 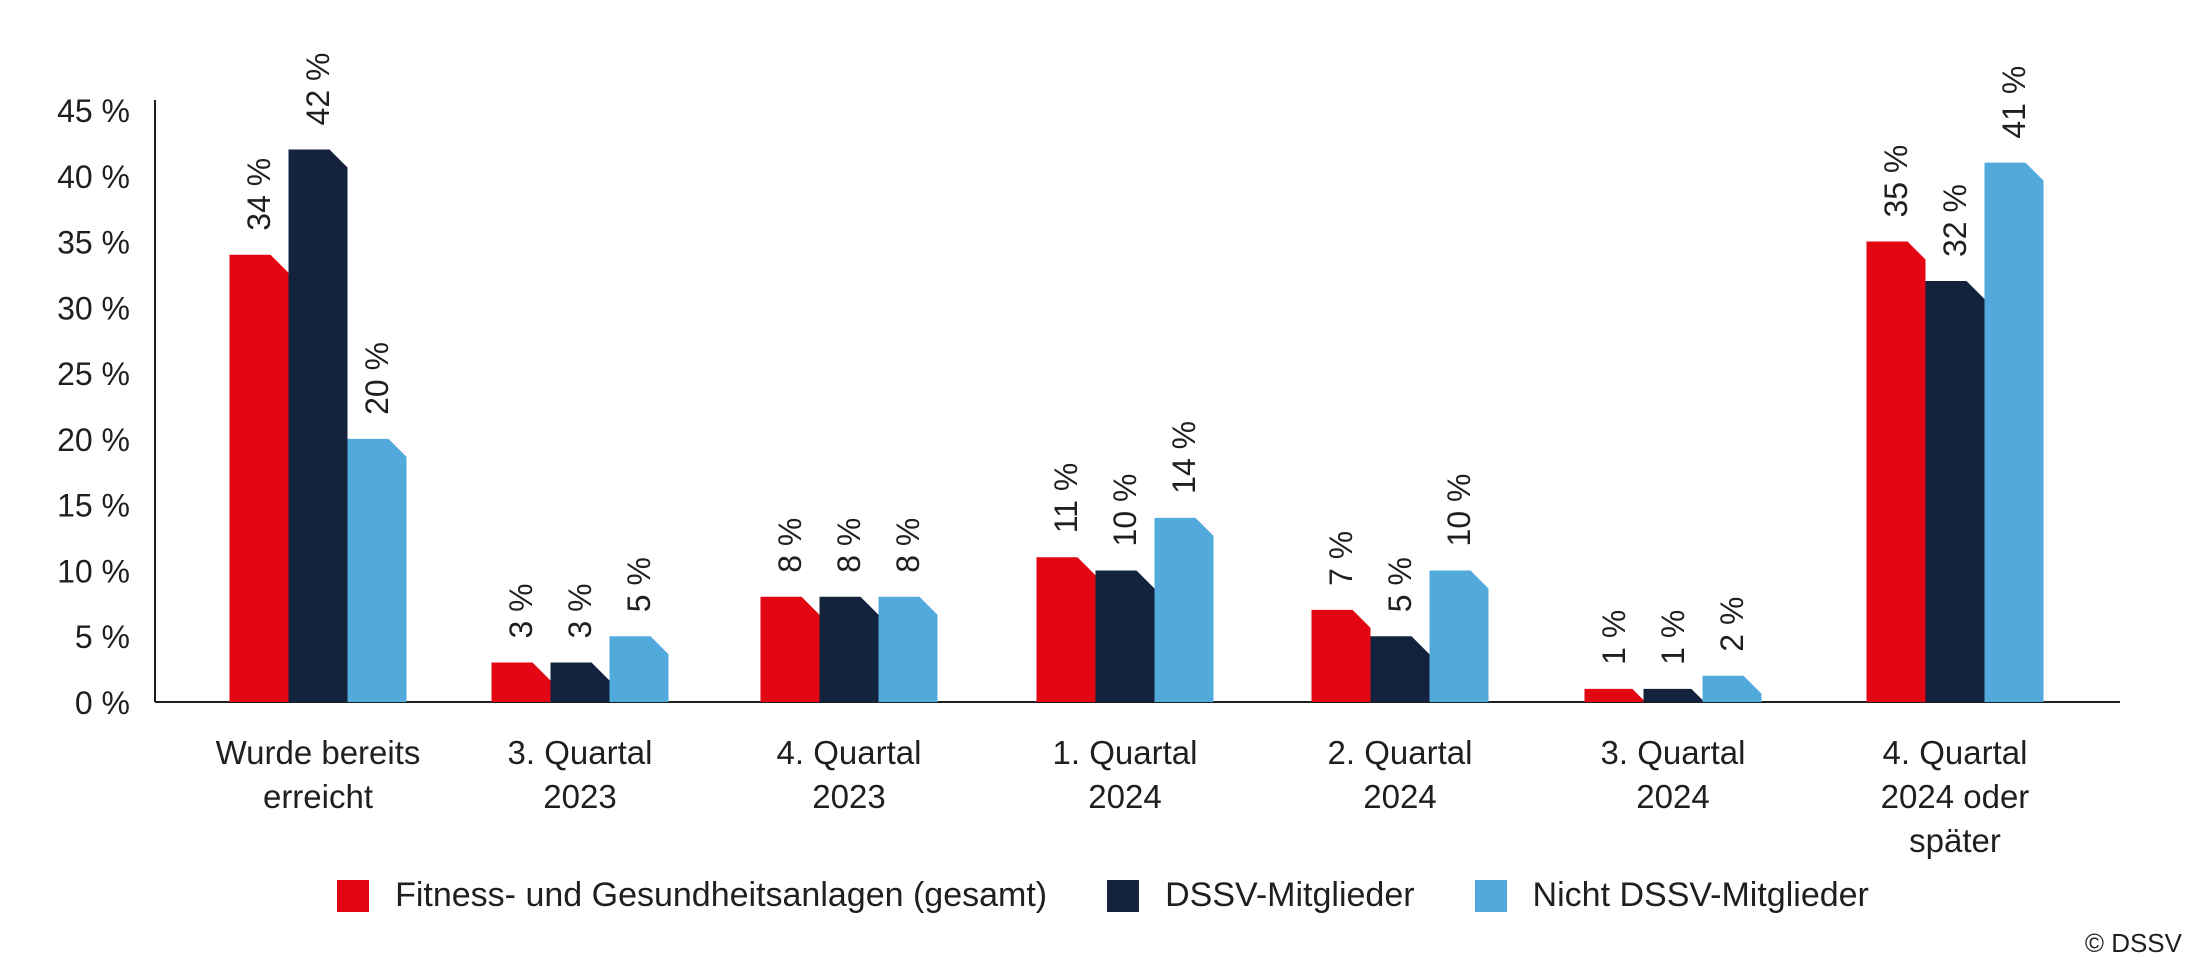 What do you see at coordinates (93, 506) in the screenshot?
I see `y-tick-label: 15 %` at bounding box center [93, 506].